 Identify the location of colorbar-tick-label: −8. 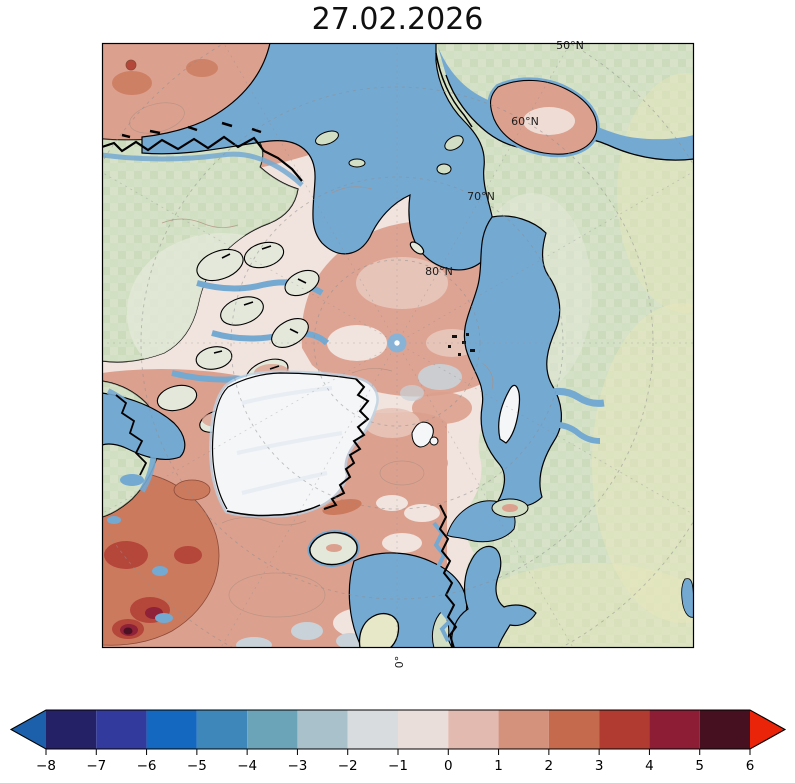
(46, 766).